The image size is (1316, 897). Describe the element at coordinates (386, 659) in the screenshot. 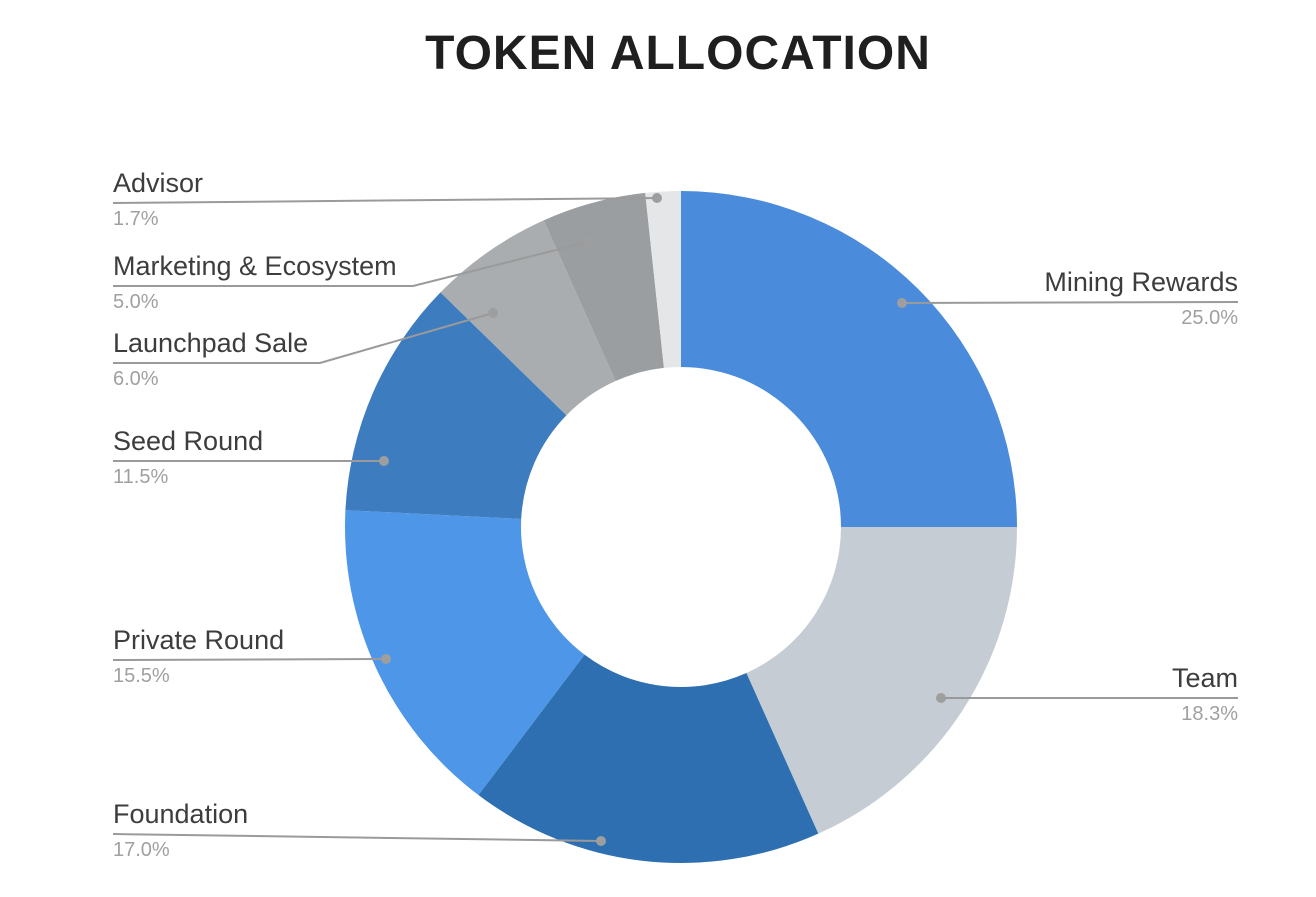

I see `leader-dot-private-round` at that location.